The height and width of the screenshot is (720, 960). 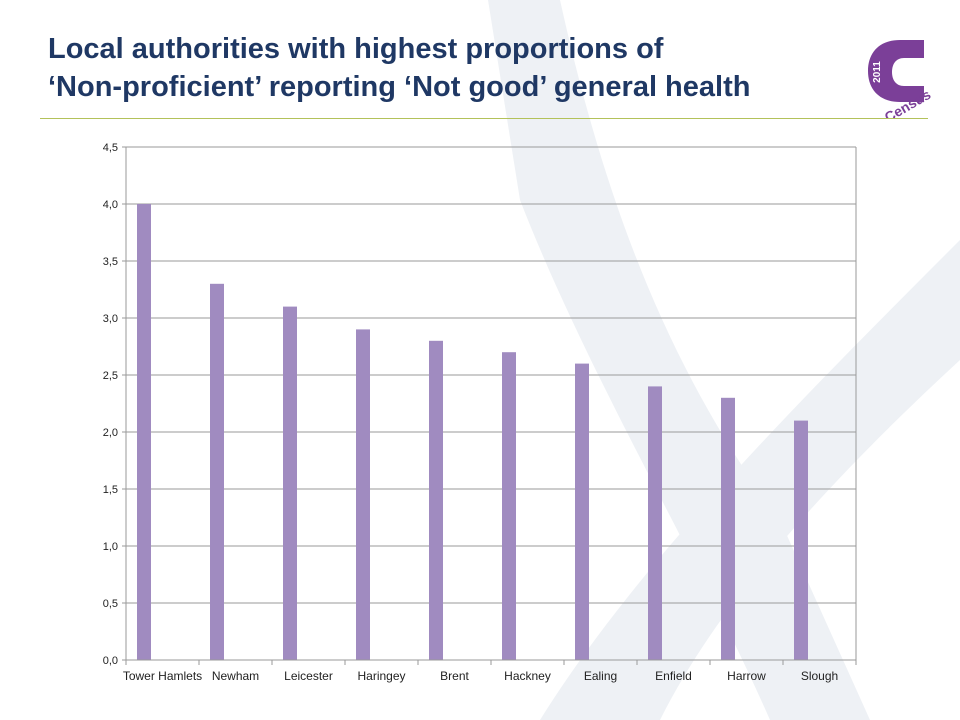 I want to click on x-category-label: Enfield, so click(x=673, y=676).